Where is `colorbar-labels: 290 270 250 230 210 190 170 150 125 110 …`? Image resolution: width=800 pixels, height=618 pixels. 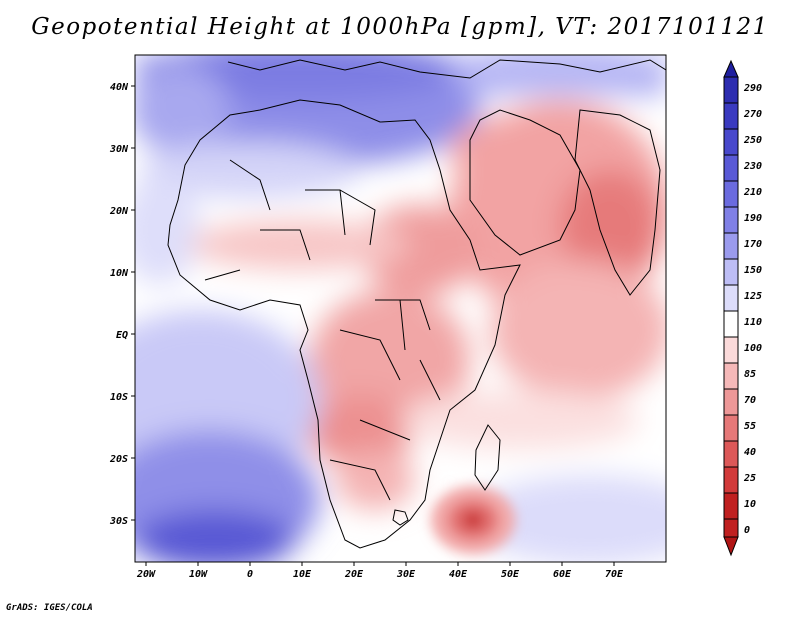
colorbar-labels: 290 270 250 230 210 190 170 150 125 110 … is located at coordinates (752, 309).